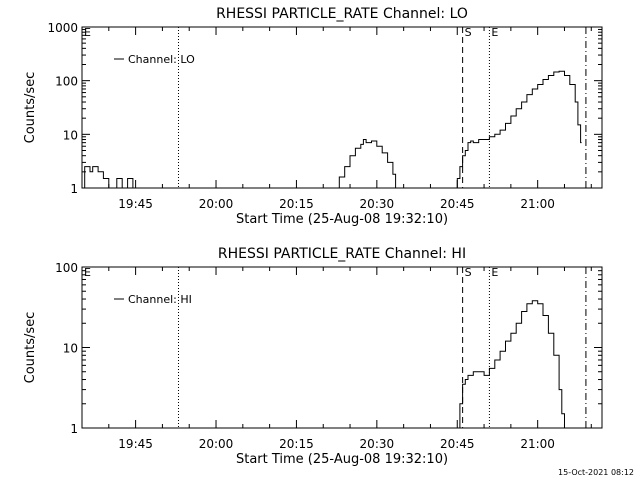  Describe the element at coordinates (161, 59) in the screenshot. I see `legend-label: Channel: LO` at that location.